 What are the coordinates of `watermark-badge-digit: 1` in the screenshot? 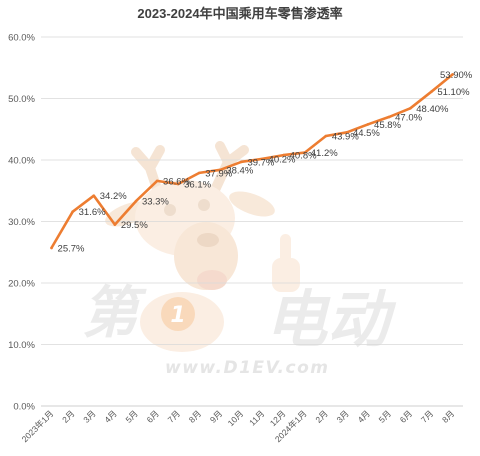 It's located at (177, 315).